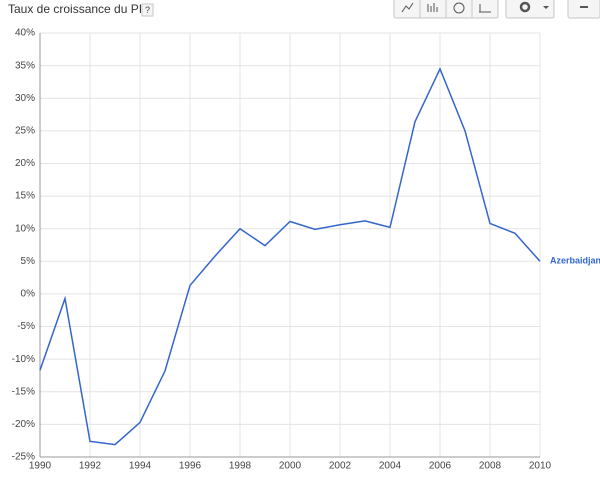  I want to click on x-tick-label: 1990, so click(40, 466).